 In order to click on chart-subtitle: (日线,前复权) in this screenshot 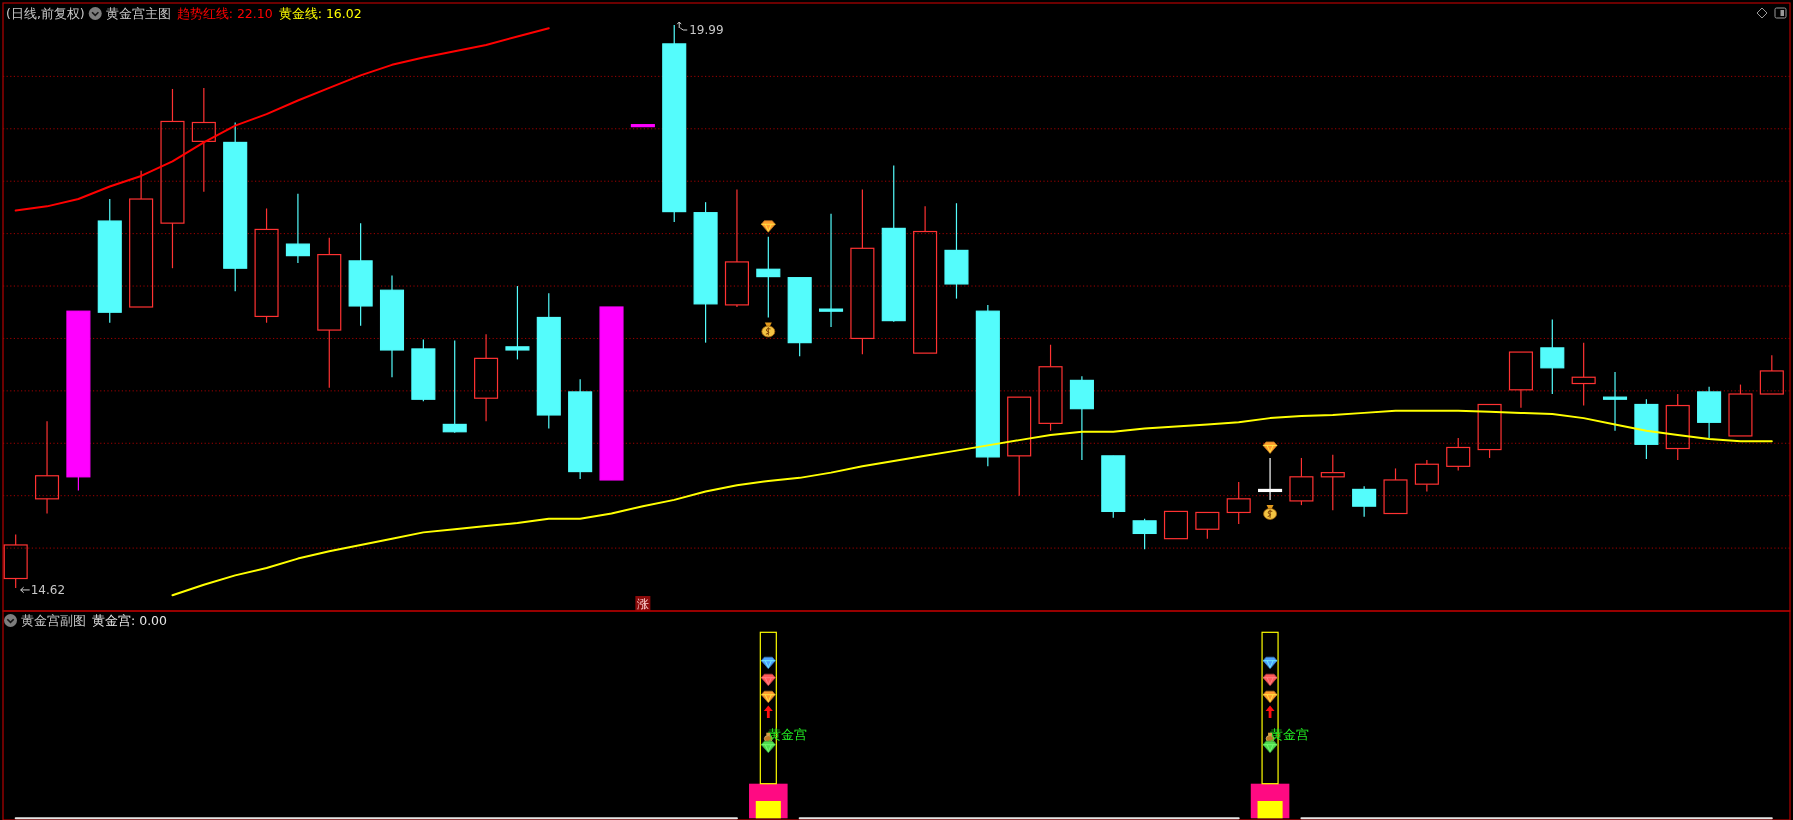, I will do `click(45, 13)`.